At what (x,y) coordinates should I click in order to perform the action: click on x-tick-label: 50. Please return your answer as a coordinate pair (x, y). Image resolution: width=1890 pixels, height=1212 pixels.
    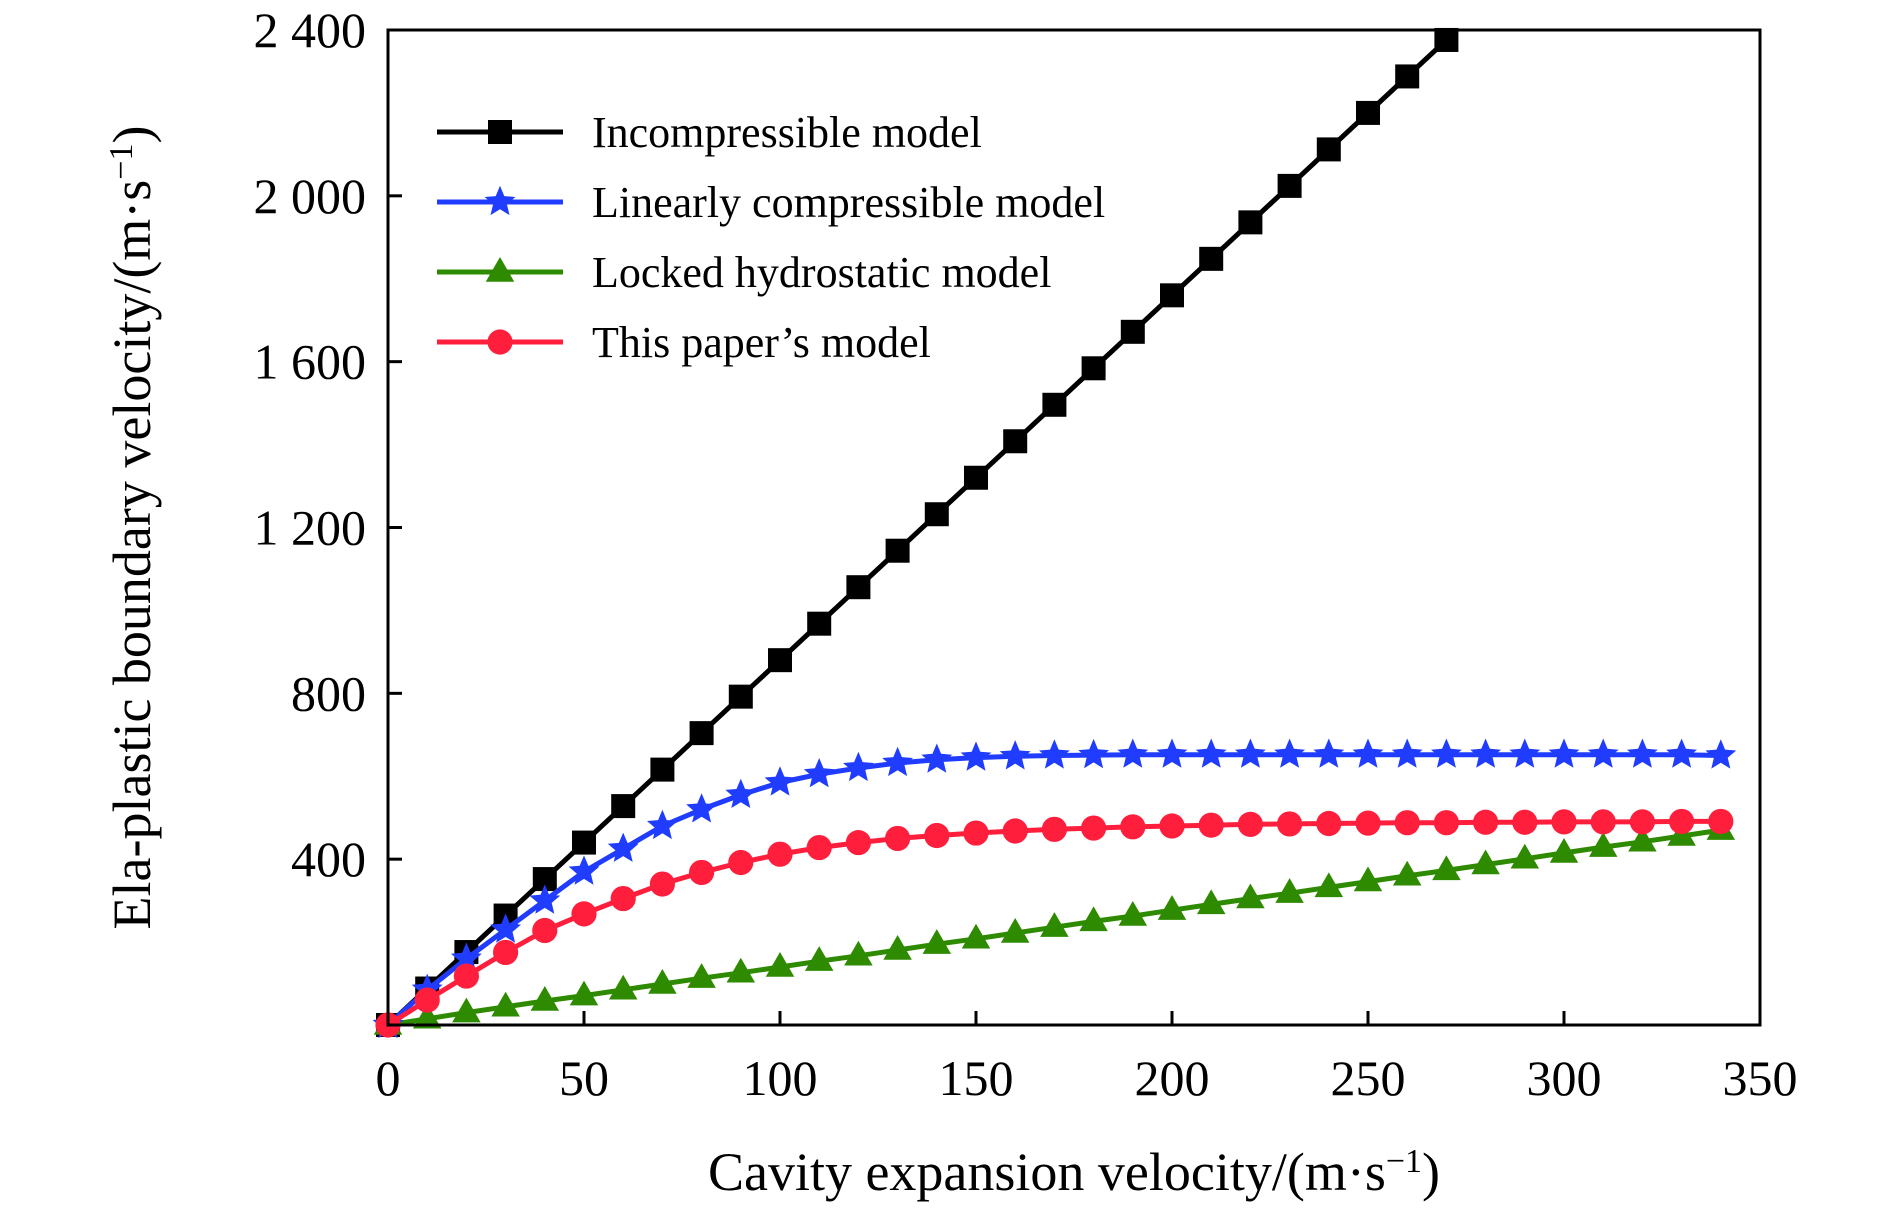
    Looking at the image, I should click on (584, 1078).